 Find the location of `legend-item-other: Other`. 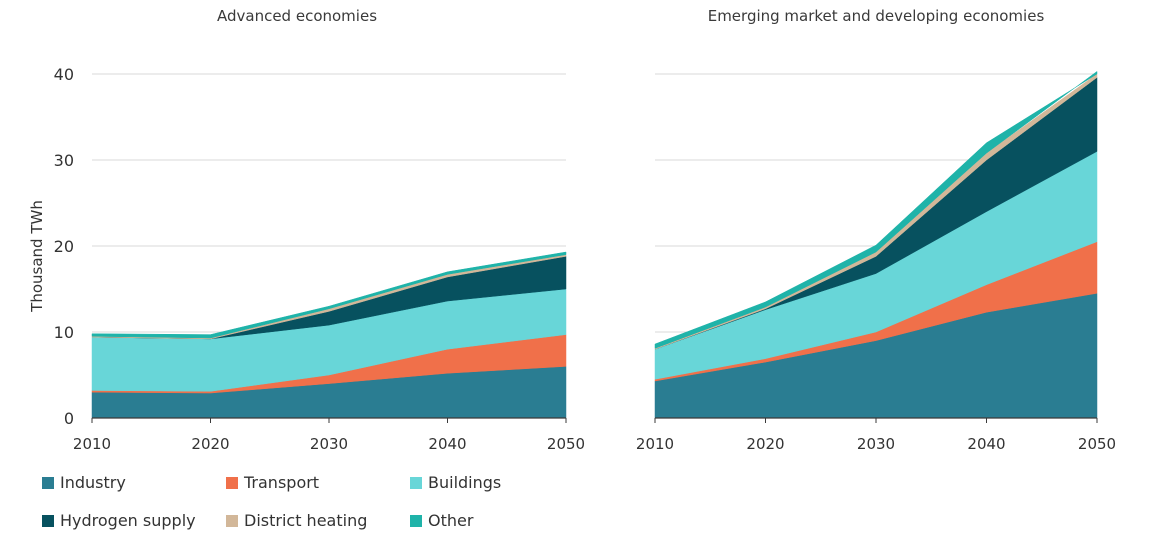

legend-item-other: Other is located at coordinates (441, 520).